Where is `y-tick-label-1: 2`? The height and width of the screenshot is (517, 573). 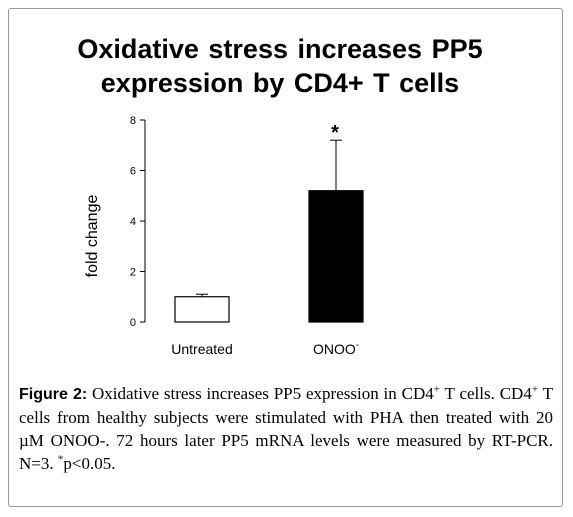
y-tick-label-1: 2 is located at coordinates (133, 273).